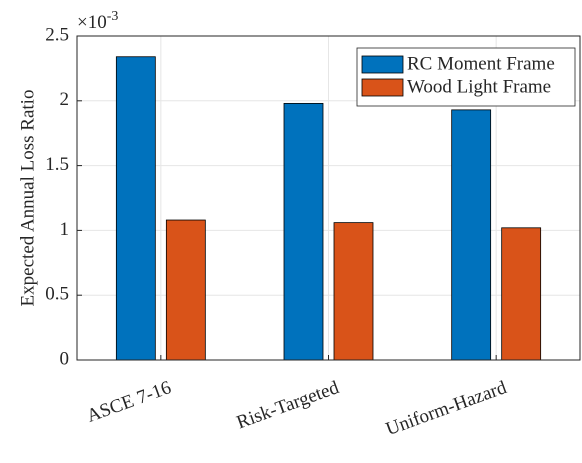 The image size is (582, 463). I want to click on y-tick-label: 0, so click(65, 358).